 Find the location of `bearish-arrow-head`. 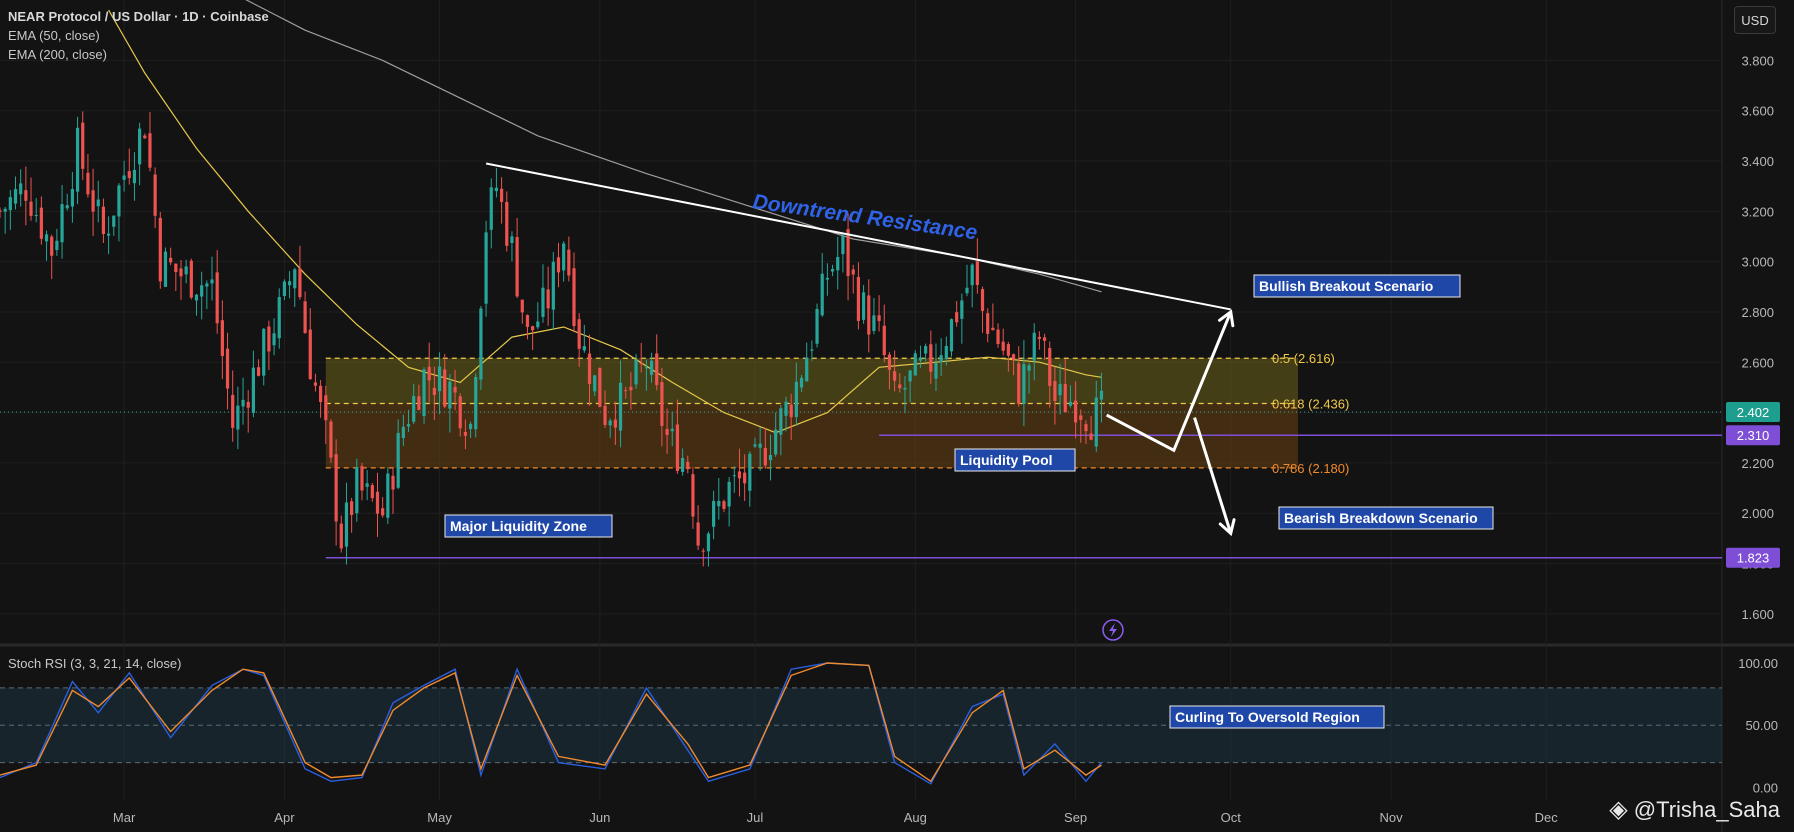

bearish-arrow-head is located at coordinates (1227, 527).